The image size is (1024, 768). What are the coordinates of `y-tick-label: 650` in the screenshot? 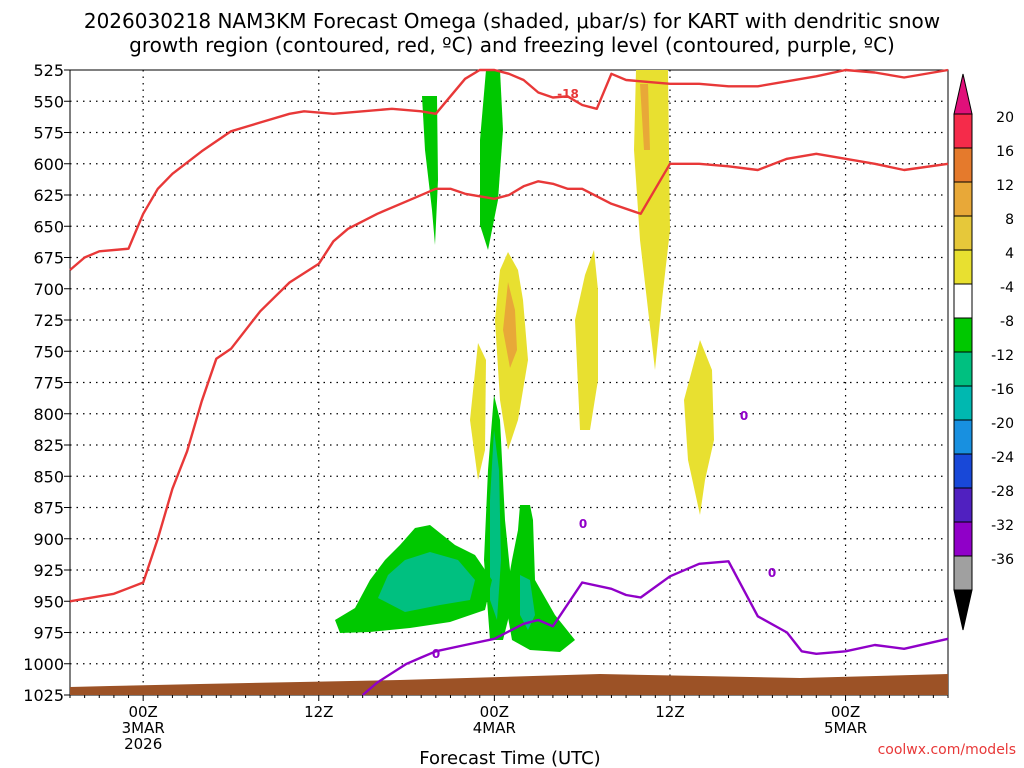 It's located at (48, 226).